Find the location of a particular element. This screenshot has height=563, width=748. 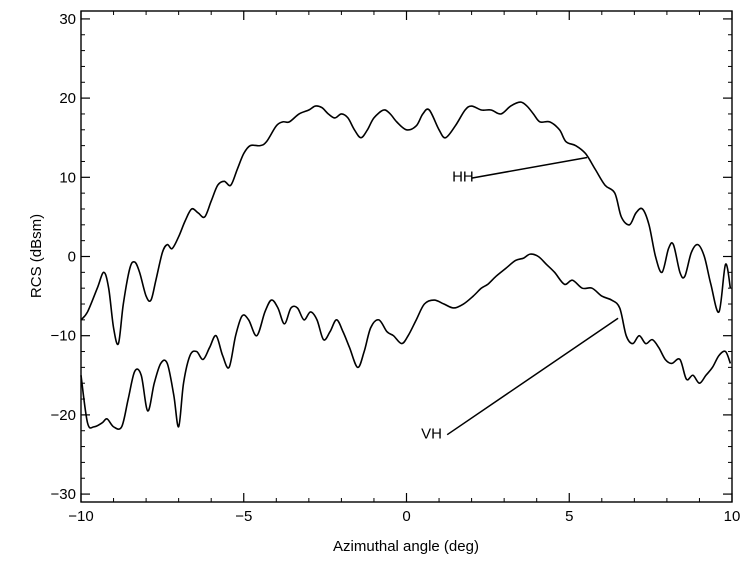

annotations: HH VH is located at coordinates (520, 299).